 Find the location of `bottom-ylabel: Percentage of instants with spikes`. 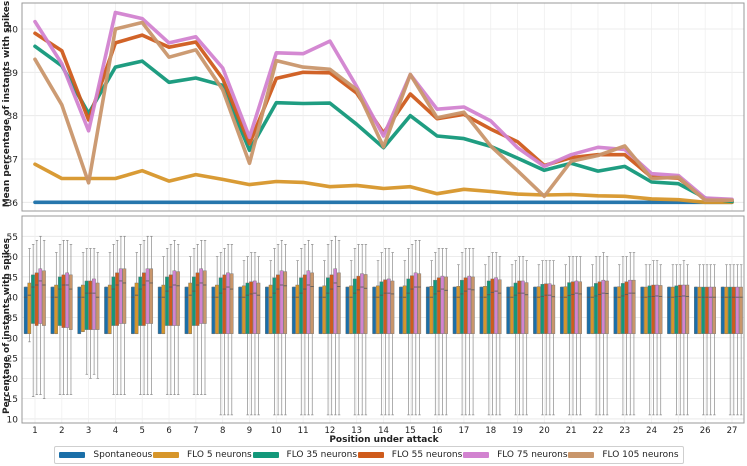

bottom-ylabel: Percentage of instants with spikes is located at coordinates (7, 326).